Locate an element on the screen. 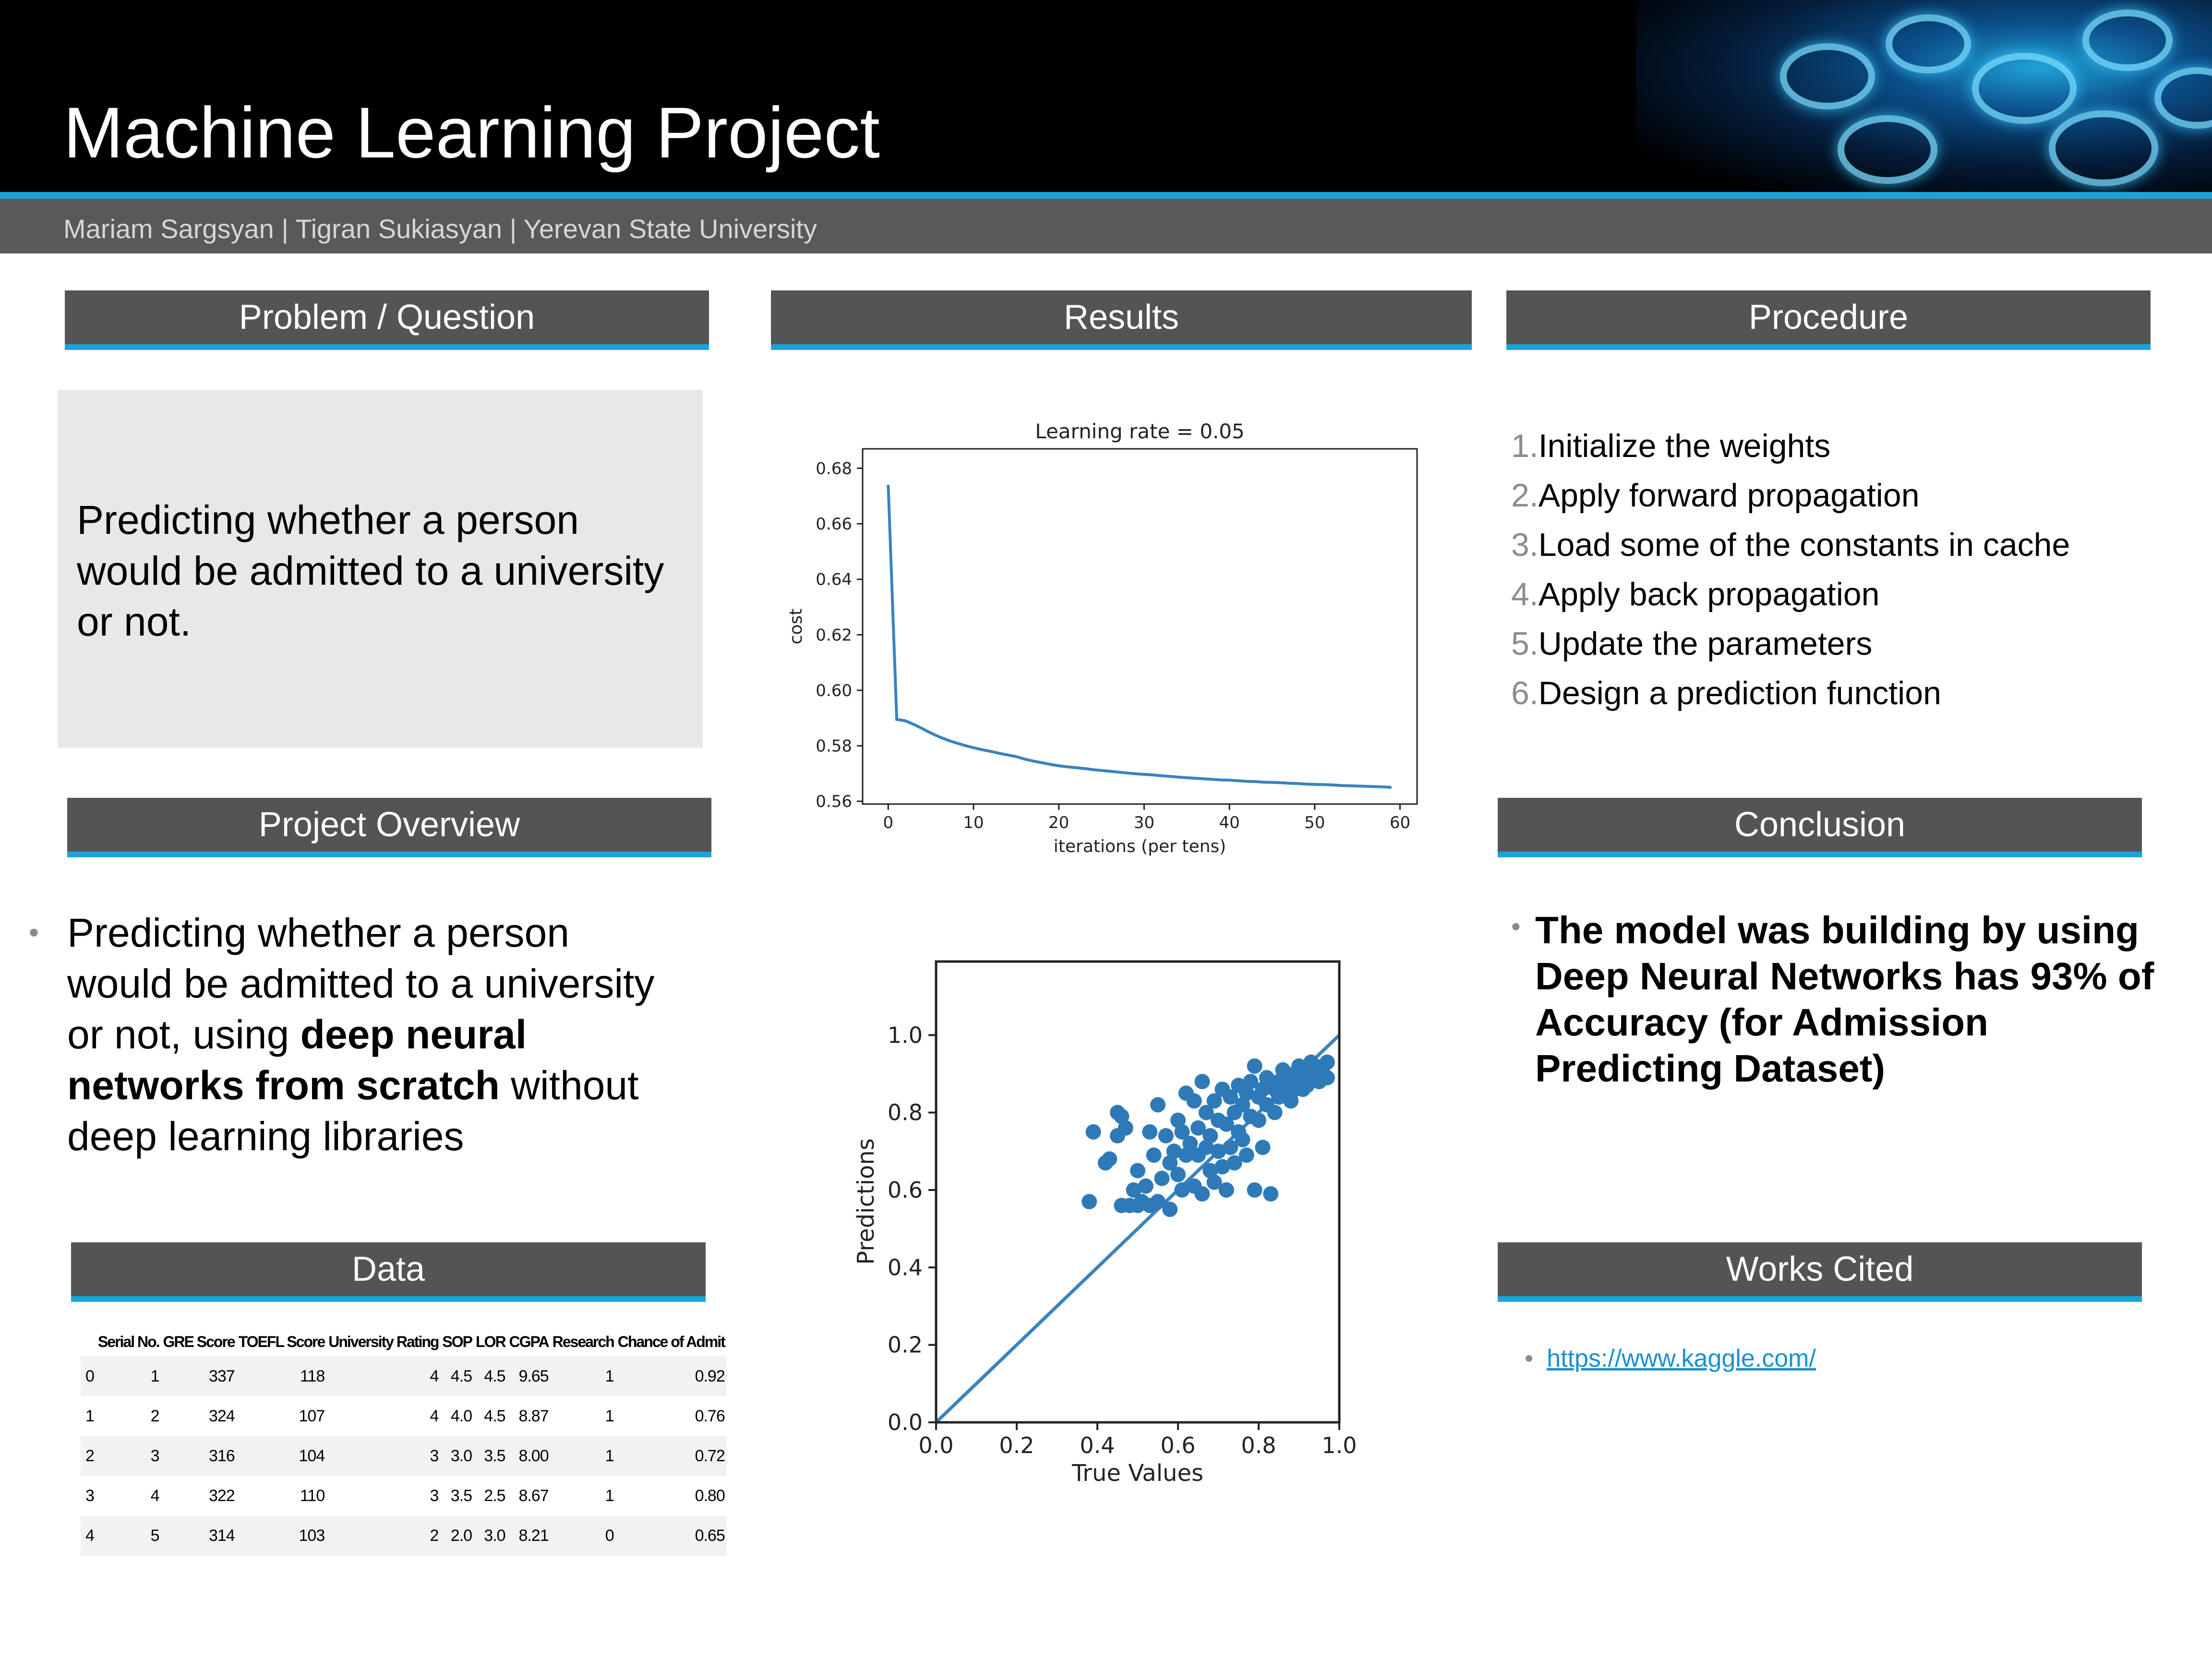 The image size is (2212, 1659). table-cell: 3.0 is located at coordinates (457, 1456).